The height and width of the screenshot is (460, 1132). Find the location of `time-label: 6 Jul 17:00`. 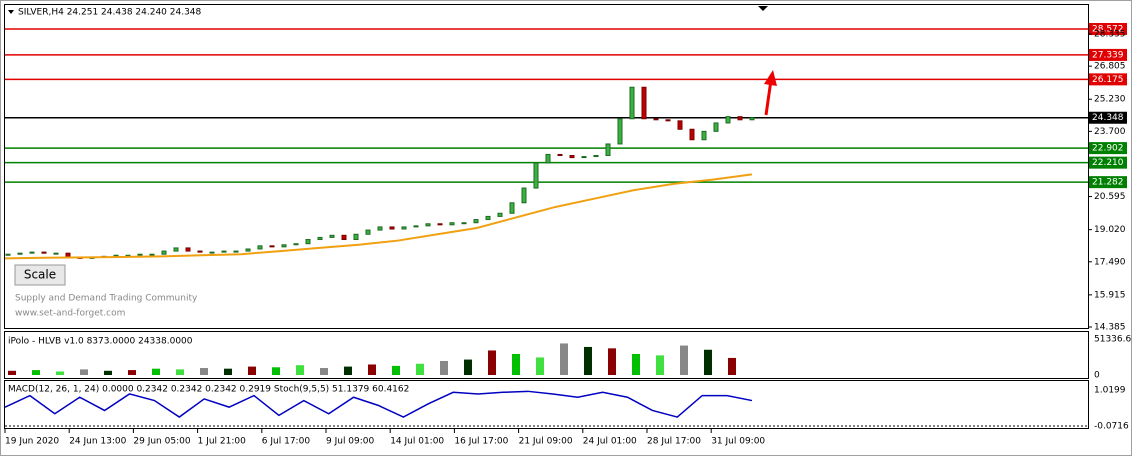

time-label: 6 Jul 17:00 is located at coordinates (286, 442).